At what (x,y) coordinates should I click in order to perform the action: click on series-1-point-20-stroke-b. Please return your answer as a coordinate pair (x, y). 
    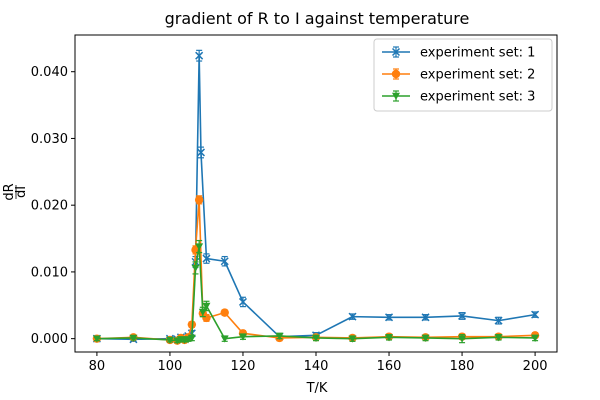
    Looking at the image, I should click on (462, 315).